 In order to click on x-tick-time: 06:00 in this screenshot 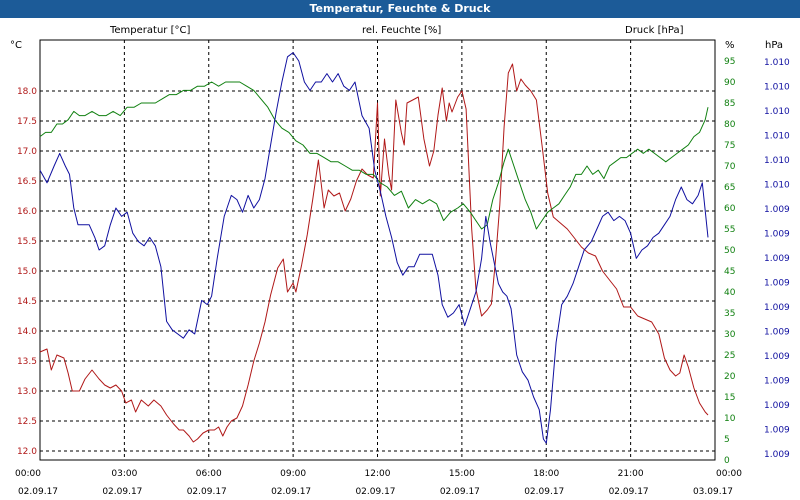, I will do `click(209, 474)`.